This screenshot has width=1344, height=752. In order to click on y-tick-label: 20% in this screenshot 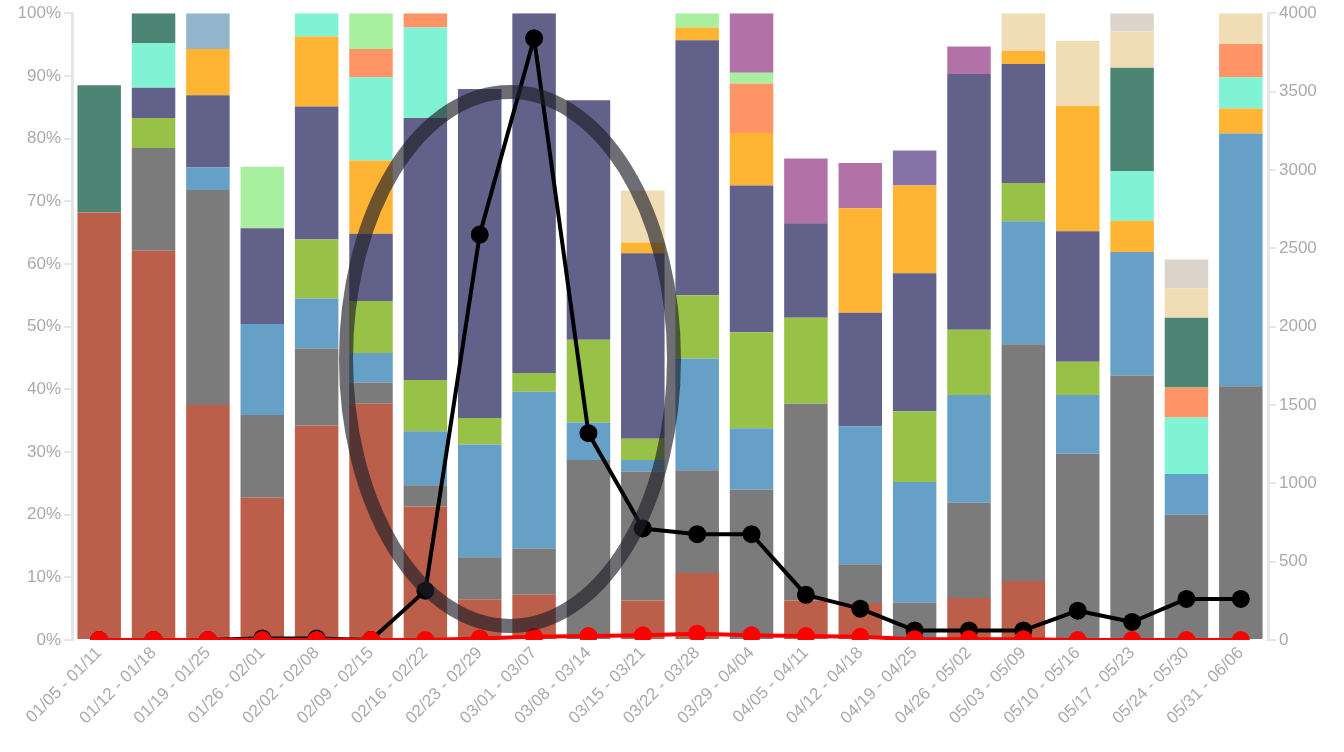, I will do `click(43, 514)`.